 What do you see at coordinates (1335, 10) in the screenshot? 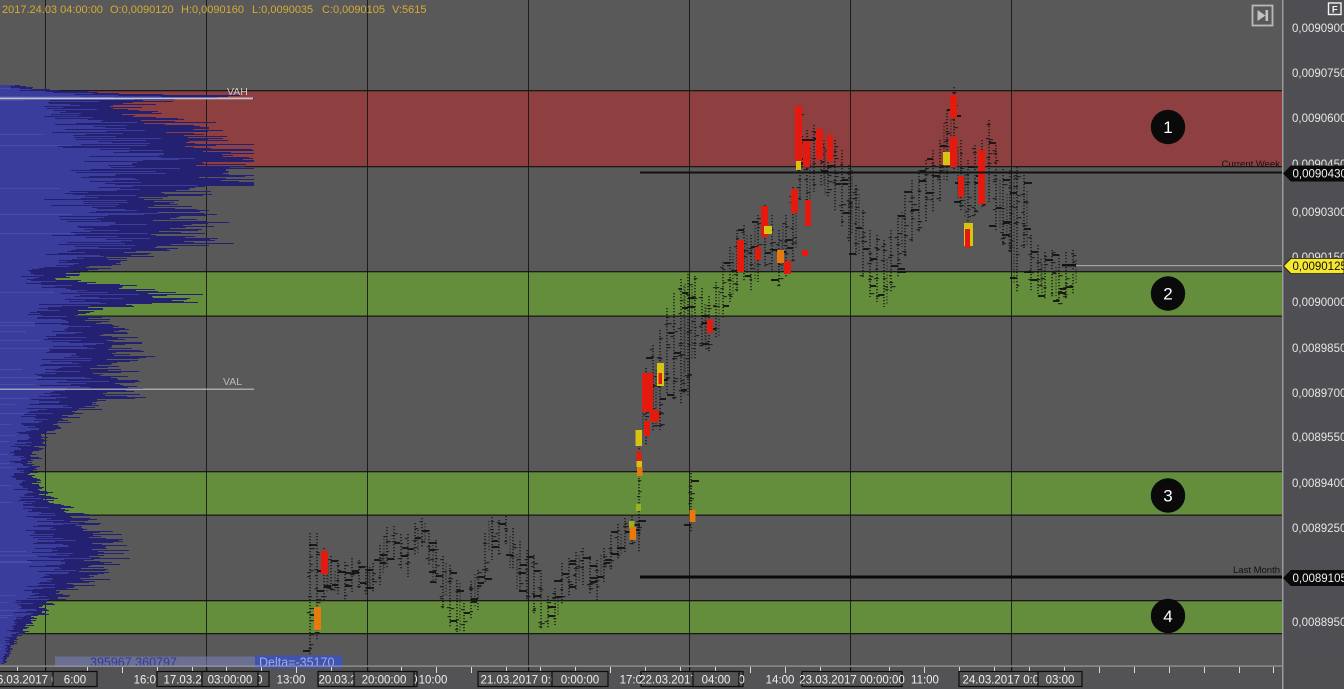
I see `svg-text: F` at bounding box center [1335, 10].